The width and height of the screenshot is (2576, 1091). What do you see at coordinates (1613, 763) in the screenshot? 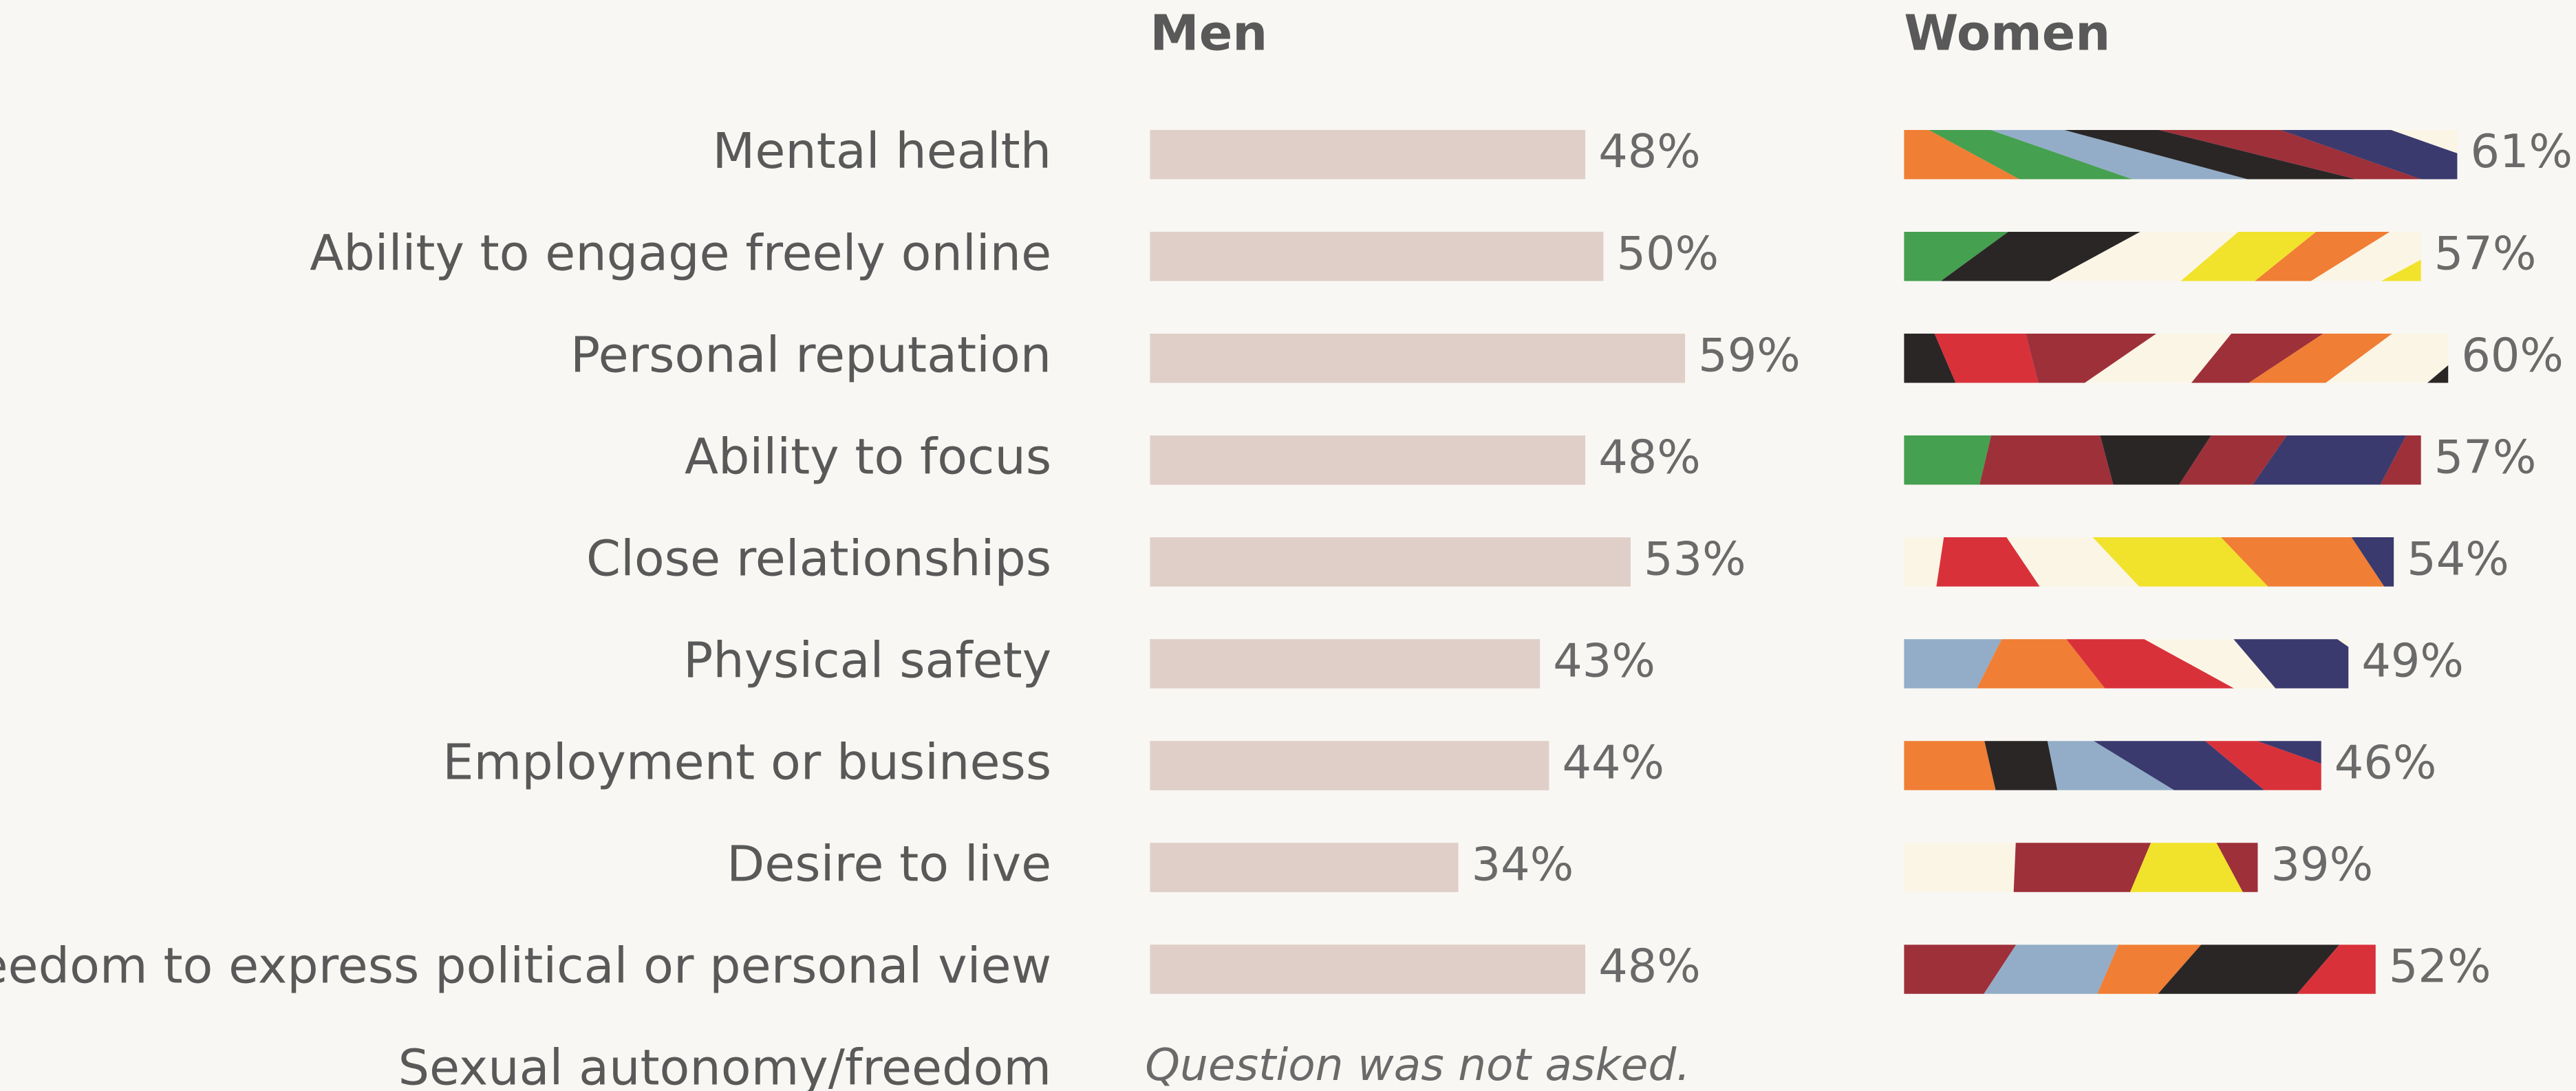
I see `value-label: 44%` at bounding box center [1613, 763].